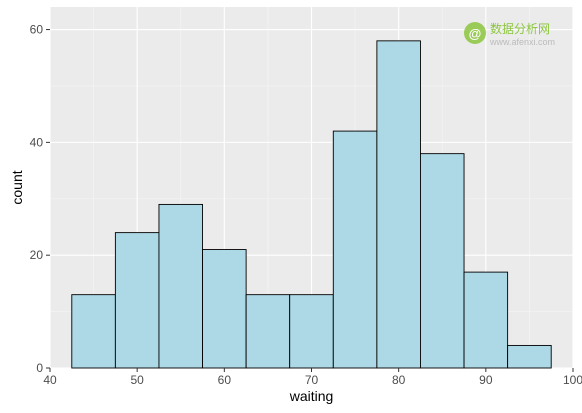  I want to click on x-tick-label: 100, so click(572, 380).